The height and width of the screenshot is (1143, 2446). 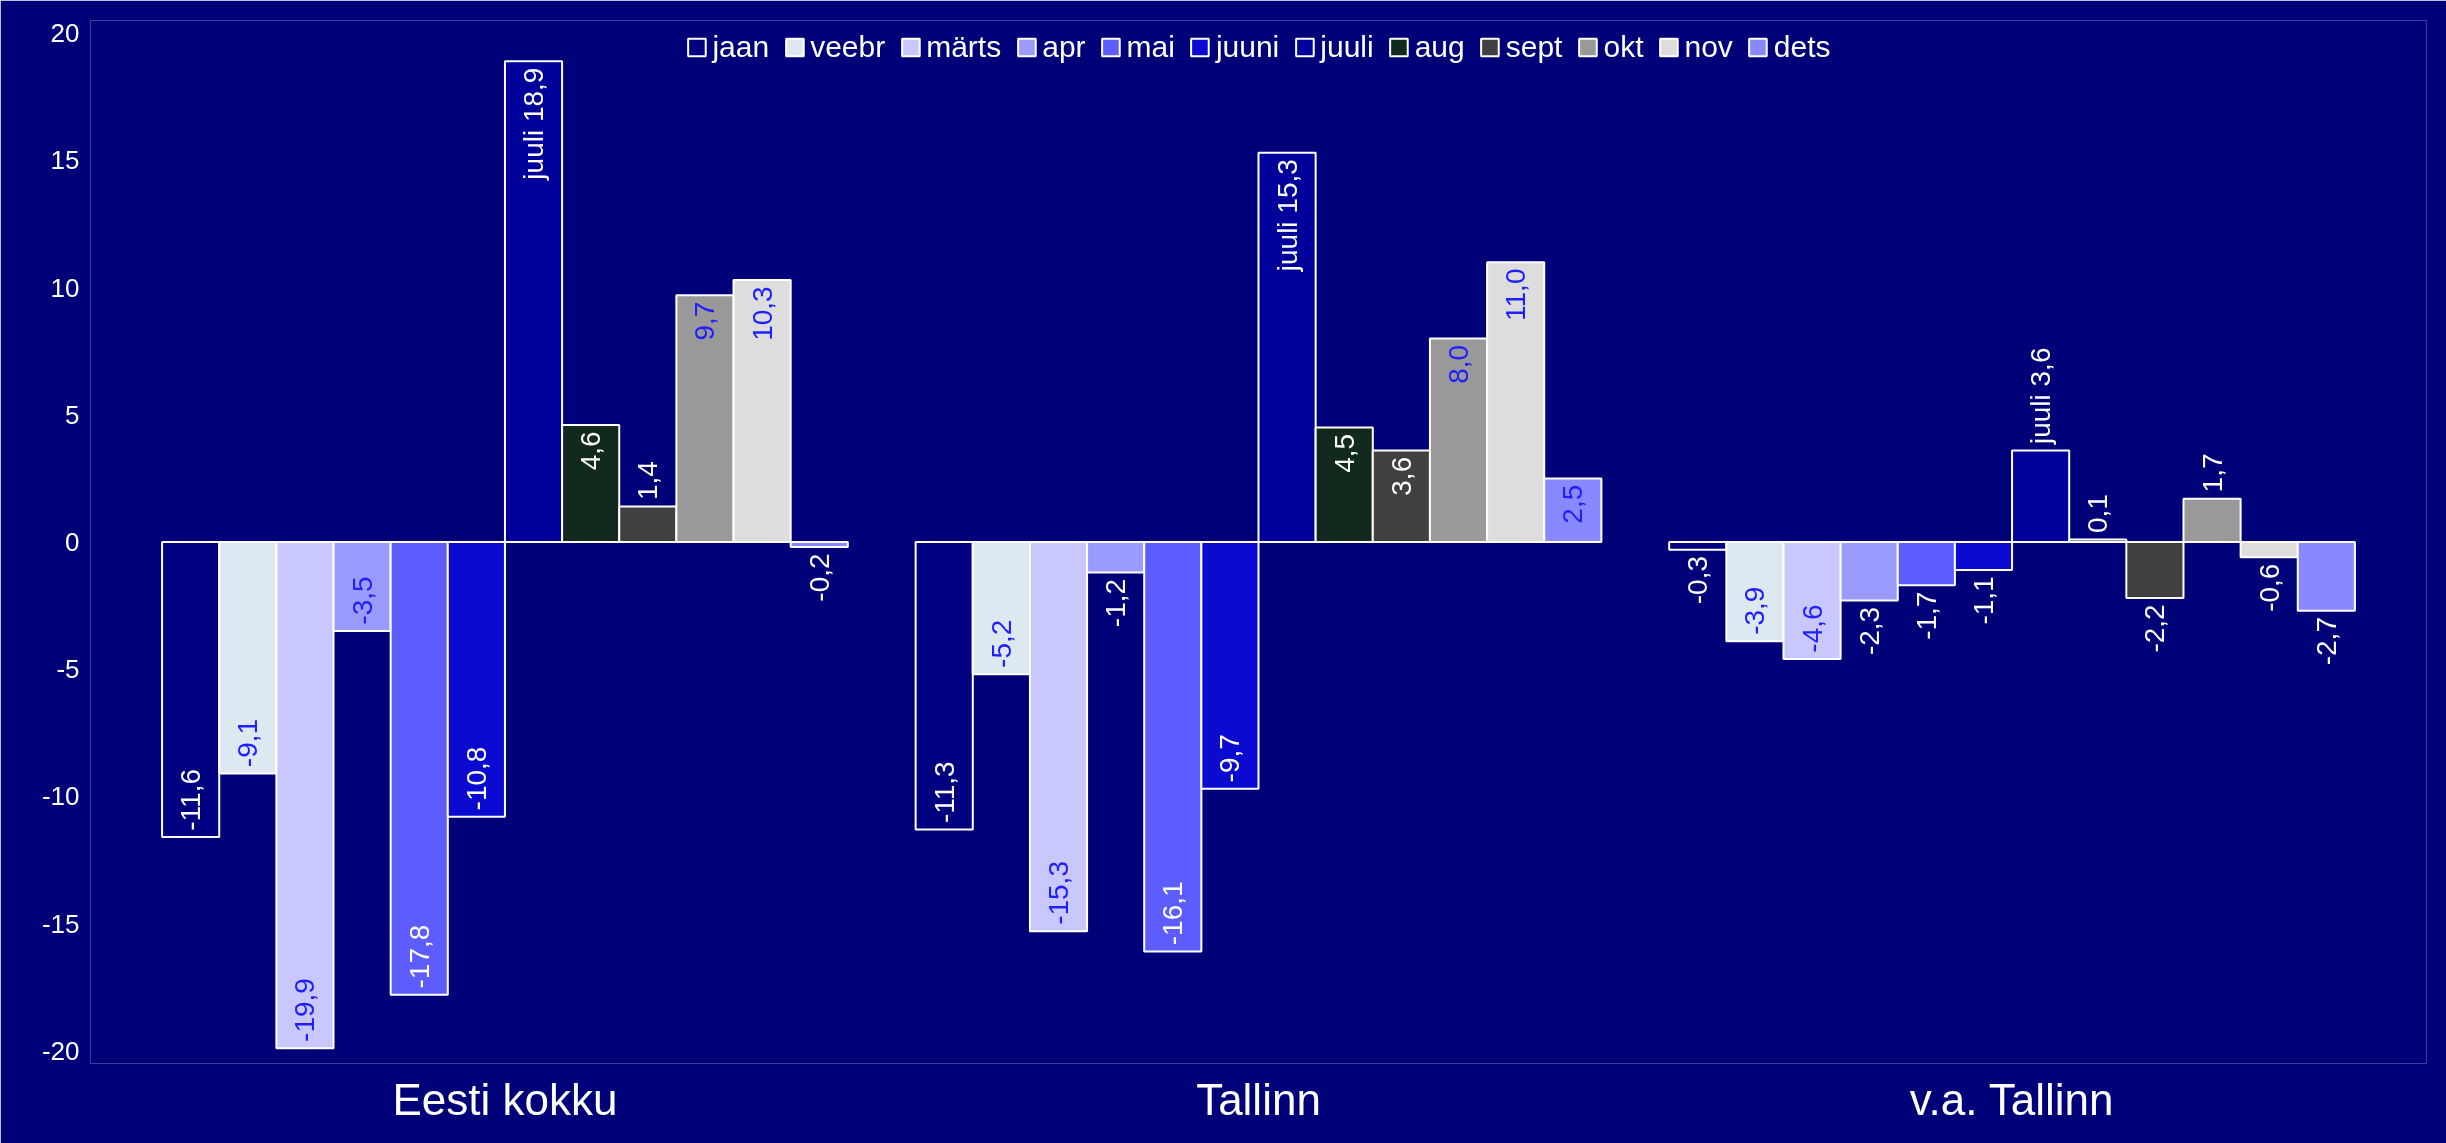 I want to click on data-label: -9,1, so click(x=248, y=743).